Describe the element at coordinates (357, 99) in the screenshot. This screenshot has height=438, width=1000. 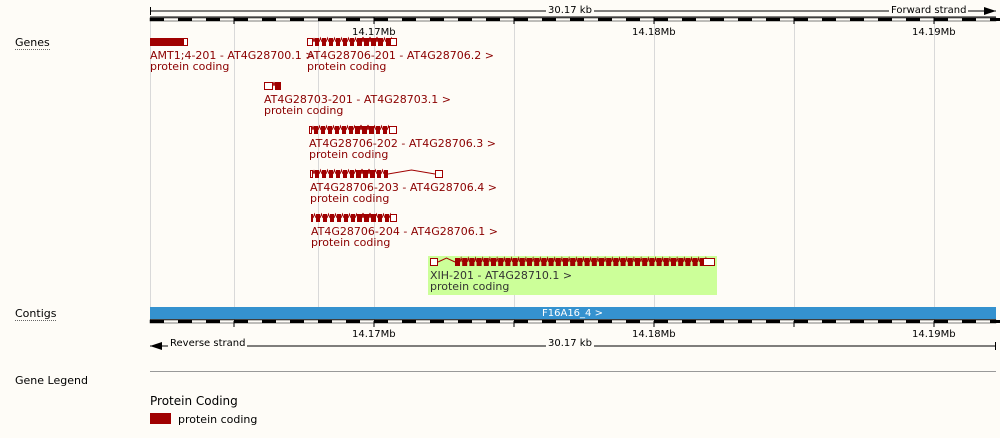
I see `gene-label-at4g28703-201: AT4G28703-201 - AT4G28703.1 >` at that location.